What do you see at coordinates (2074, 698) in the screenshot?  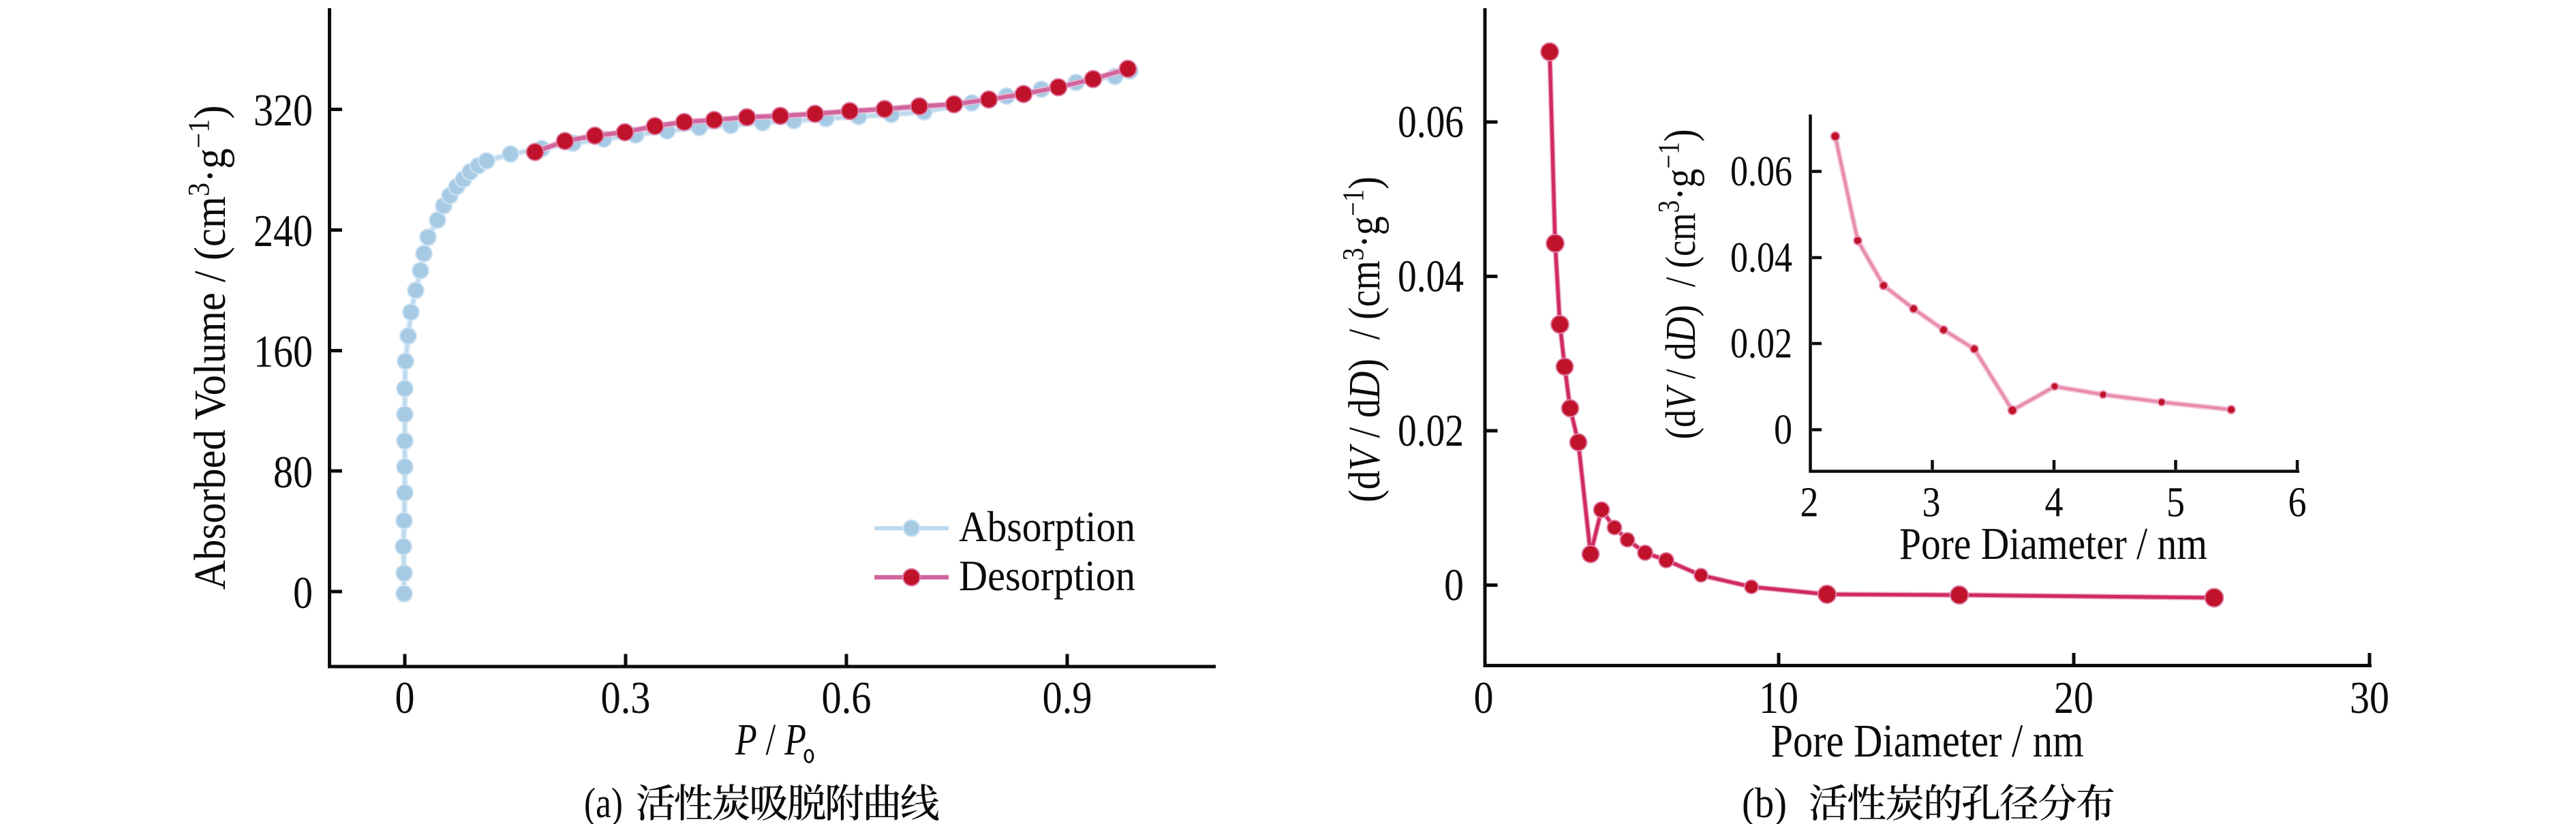 I see `svg-text: 20` at bounding box center [2074, 698].